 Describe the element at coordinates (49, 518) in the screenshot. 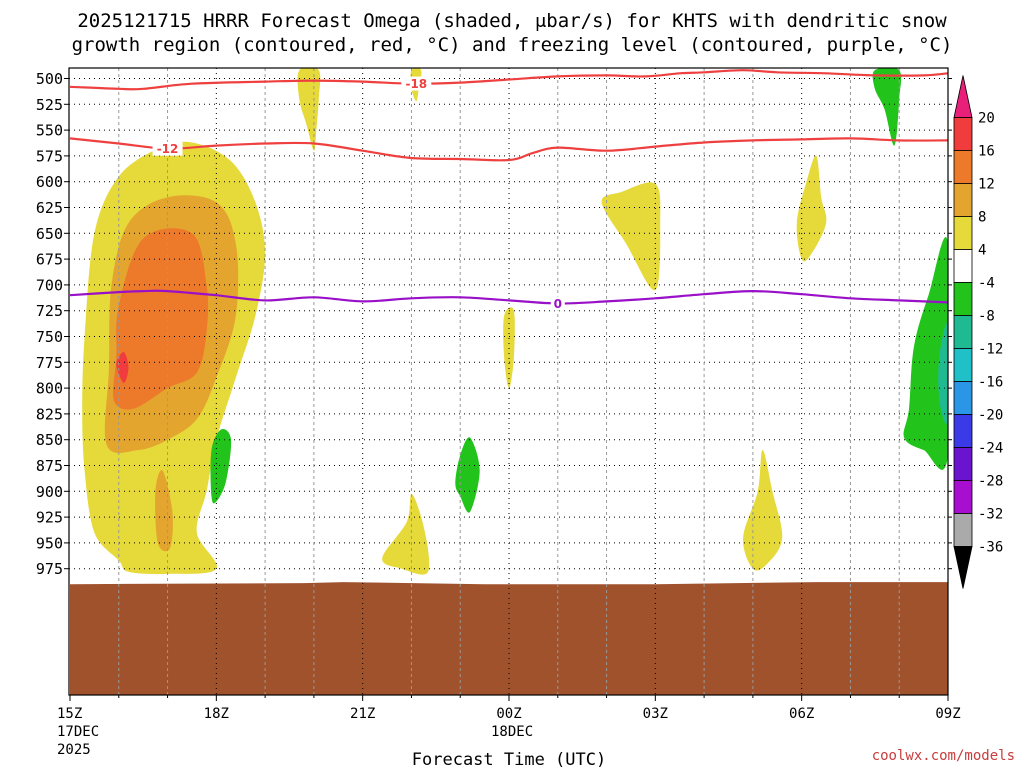

I see `y-tick-label-925: 925` at that location.